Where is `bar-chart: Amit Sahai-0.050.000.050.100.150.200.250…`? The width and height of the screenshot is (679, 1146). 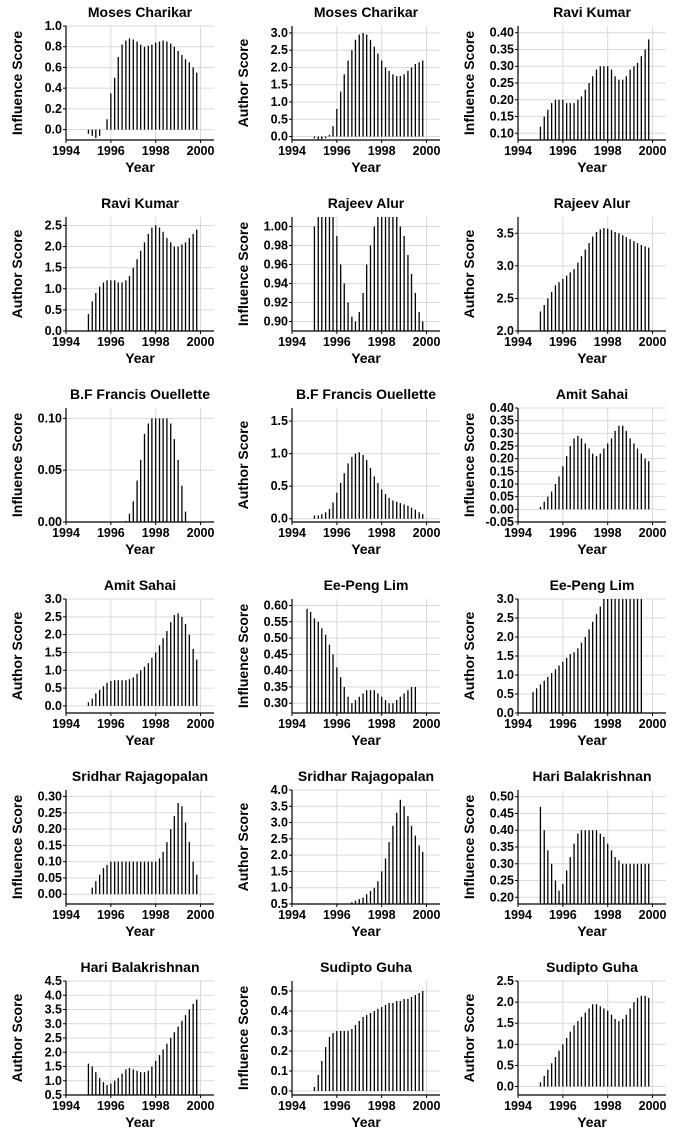
bar-chart: Amit Sahai-0.050.000.050.100.150.200.250… is located at coordinates (563, 471).